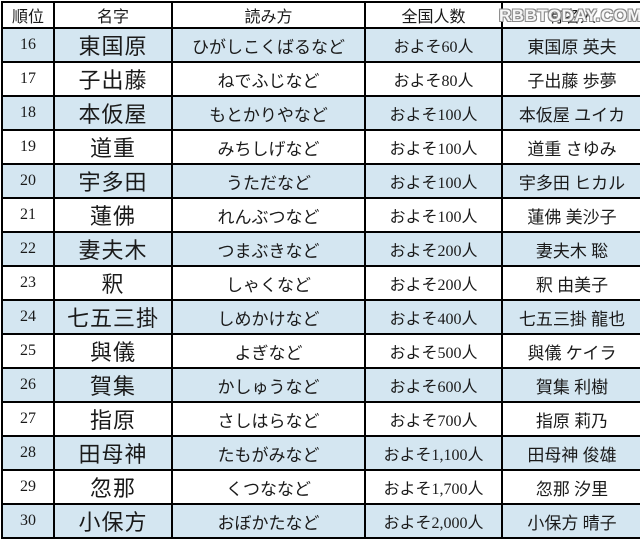  Describe the element at coordinates (28, 283) in the screenshot. I see `cell-rank: 23` at that location.